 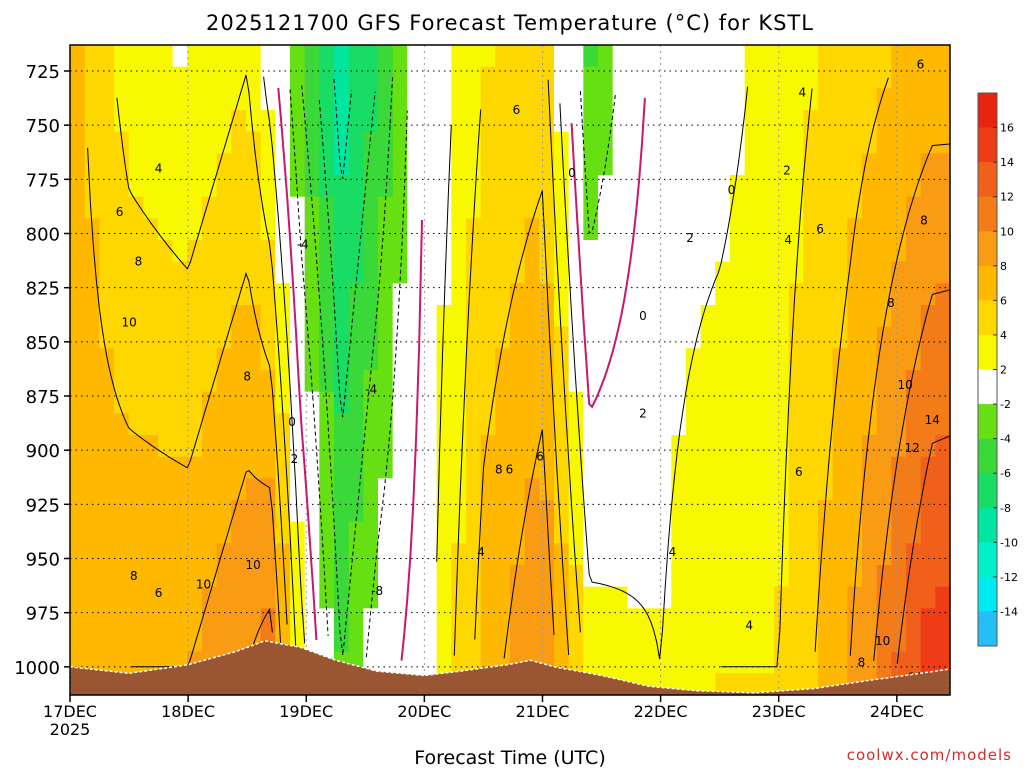 What do you see at coordinates (303, 244) in the screenshot?
I see `contour-label: -4` at bounding box center [303, 244].